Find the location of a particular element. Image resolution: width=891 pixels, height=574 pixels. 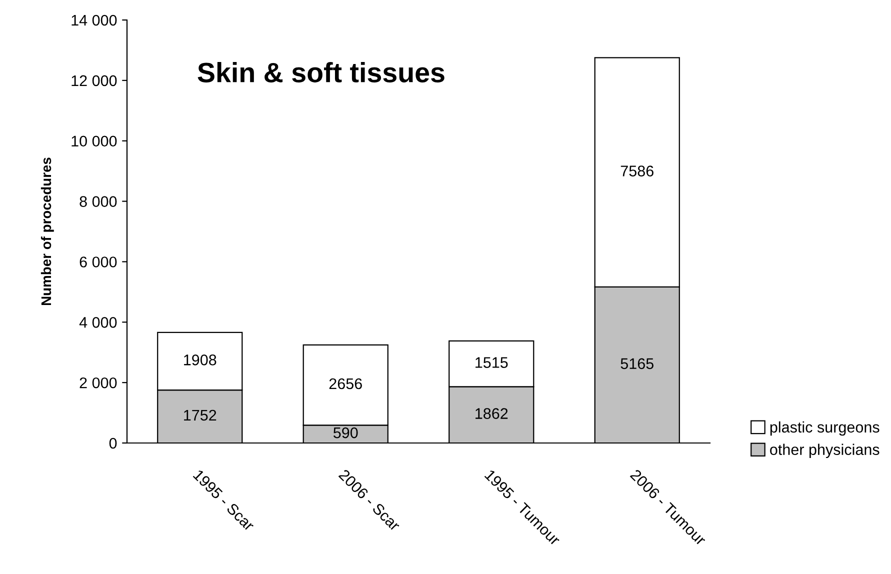

y-axis-title: Number of procedures is located at coordinates (47, 232).